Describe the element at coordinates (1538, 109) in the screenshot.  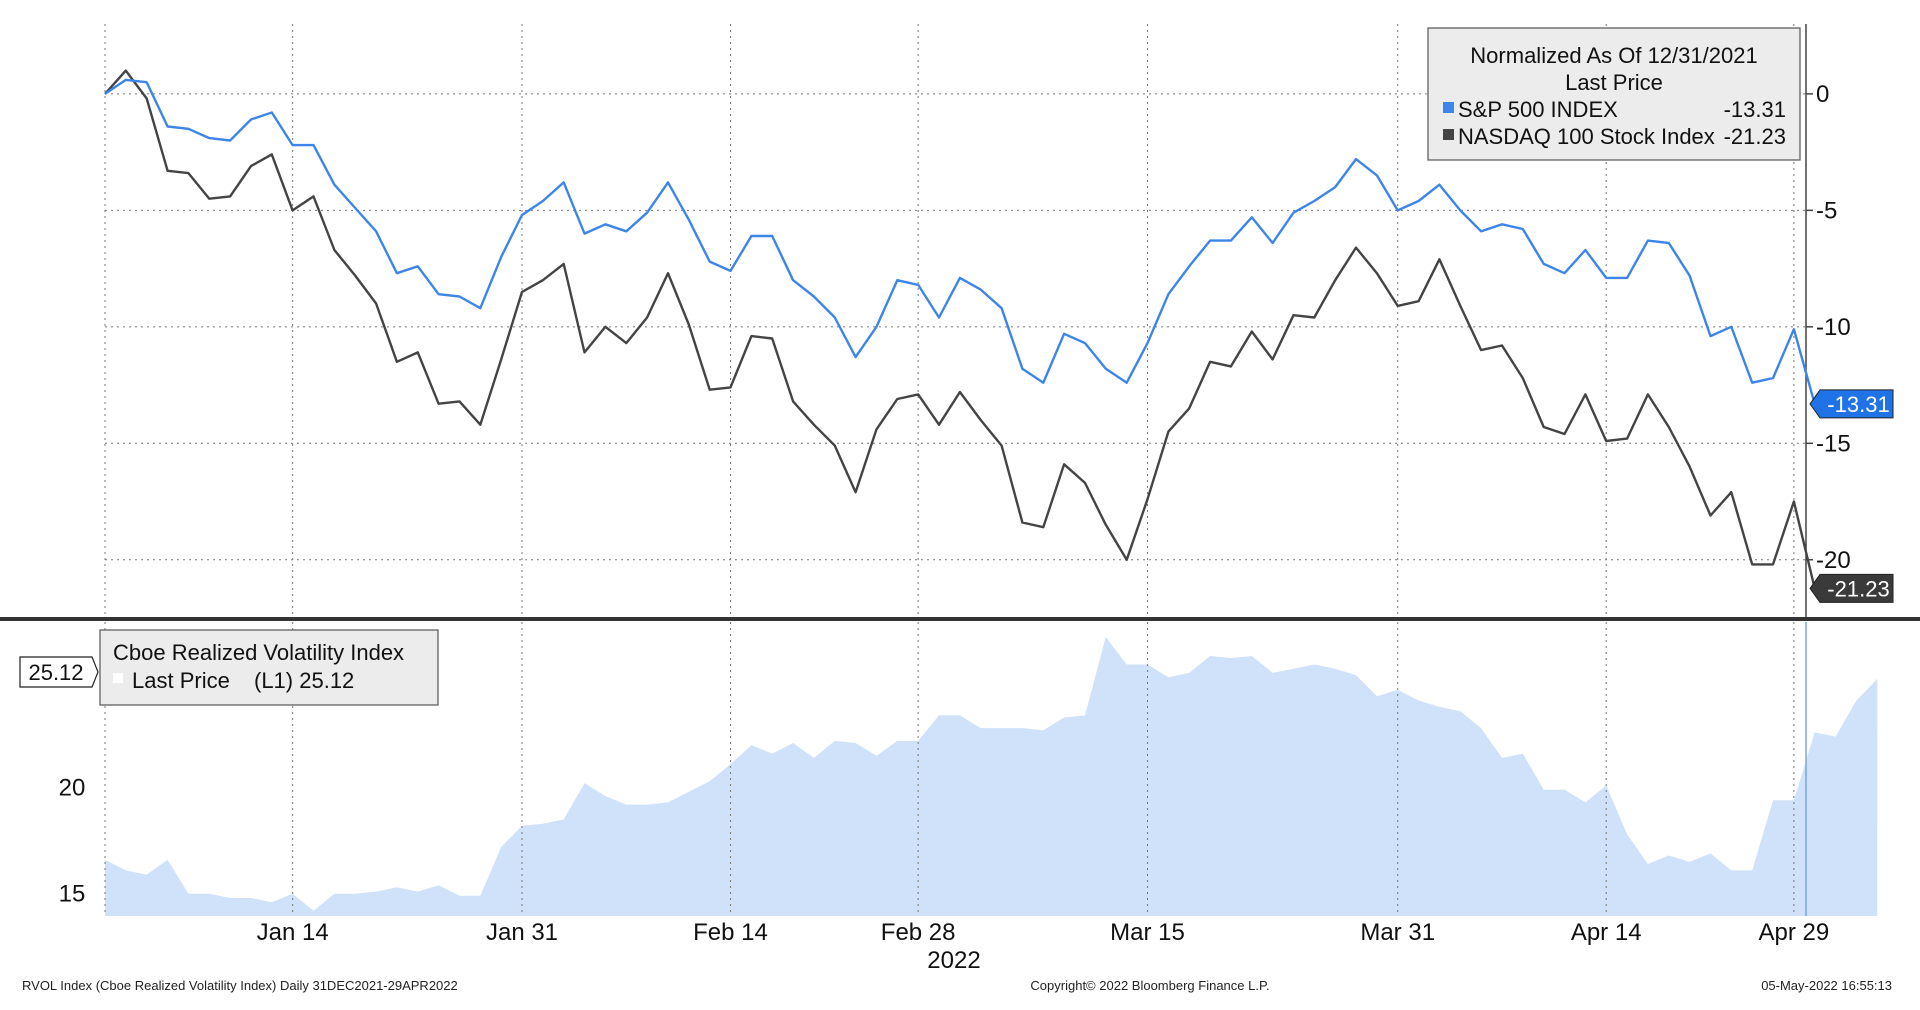
I see `legend-label-sp500: S&P 500 INDEX` at that location.